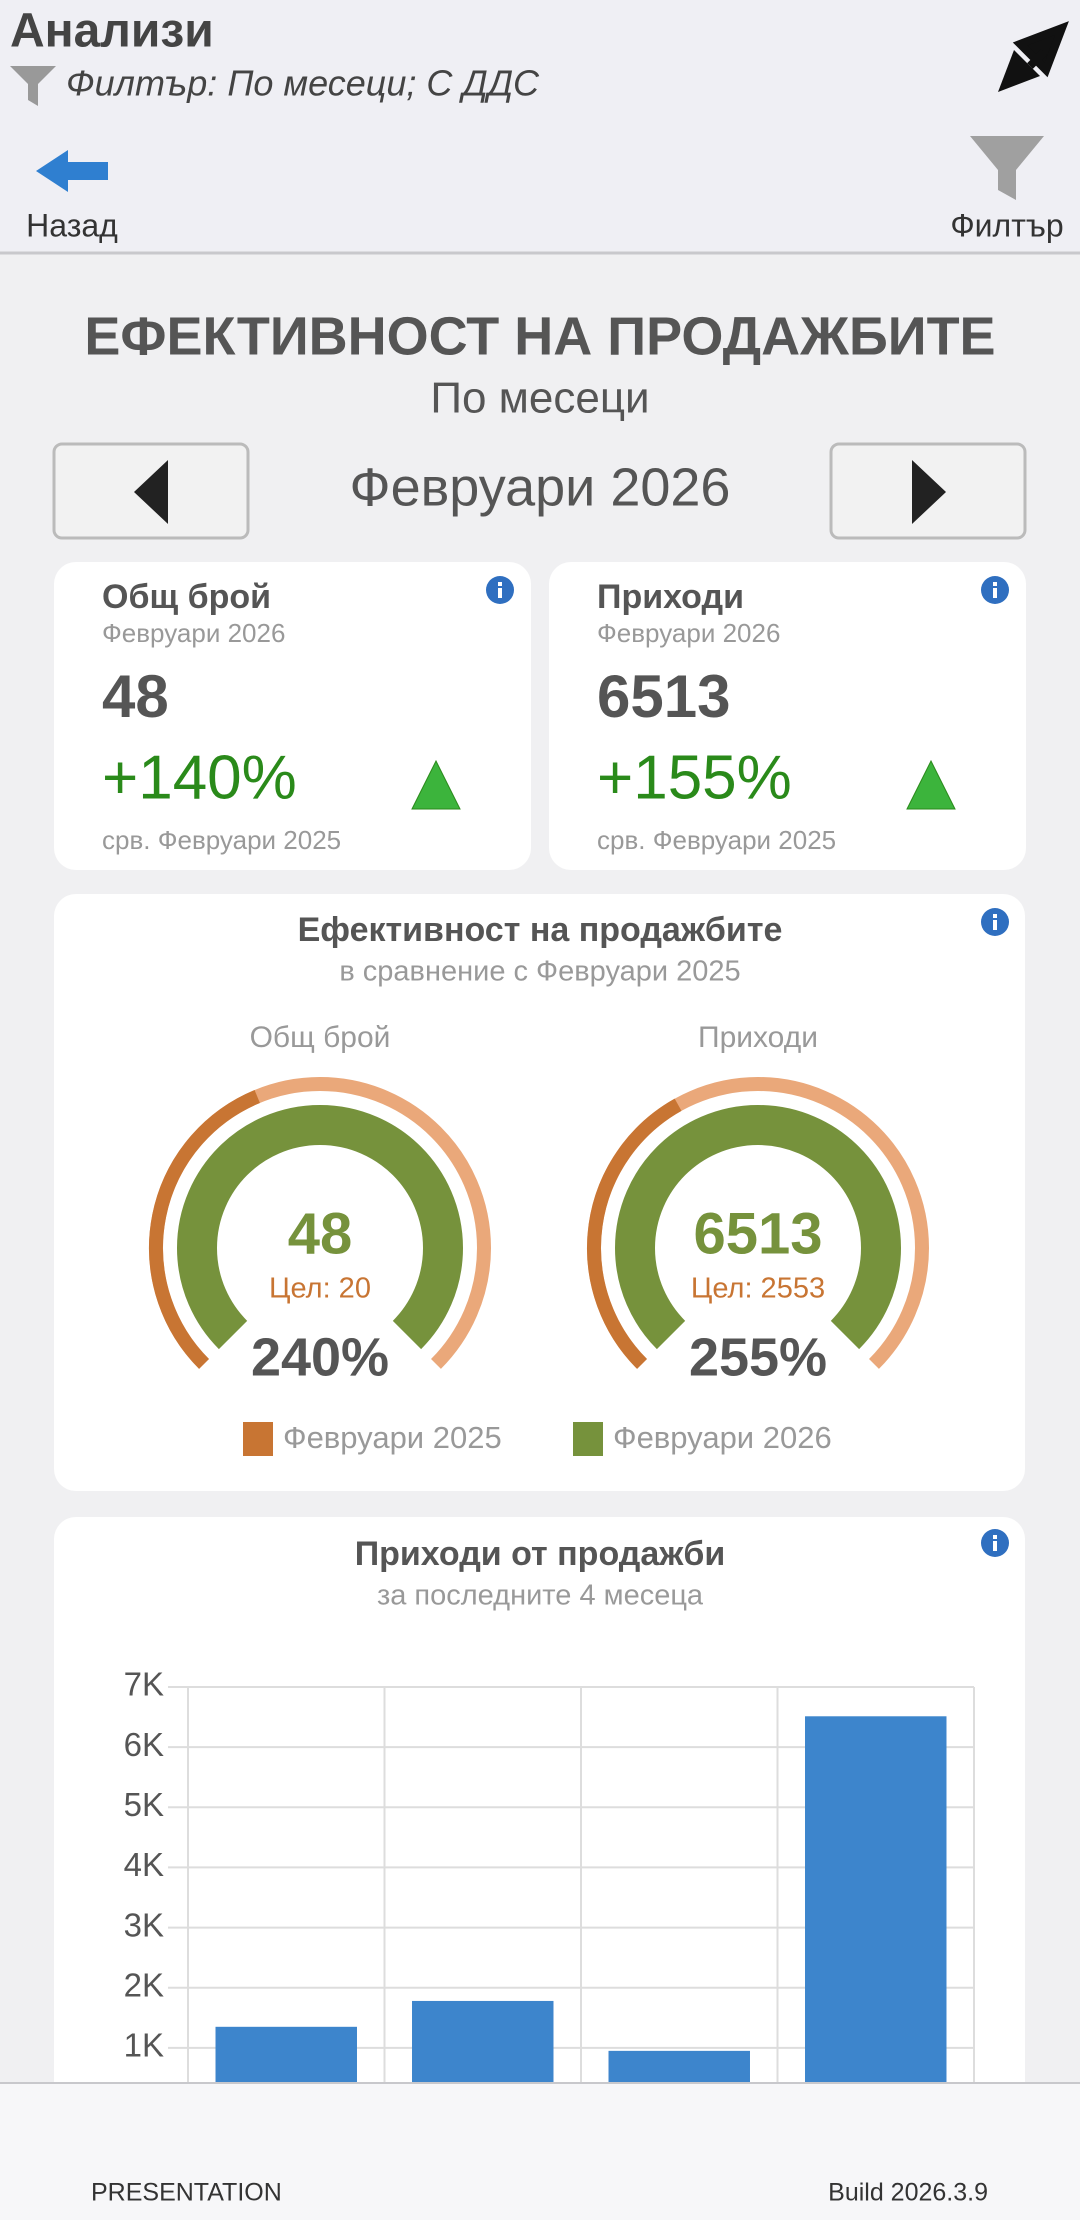 This screenshot has width=1080, height=2220. I want to click on kpi-value: 6513, so click(663, 696).